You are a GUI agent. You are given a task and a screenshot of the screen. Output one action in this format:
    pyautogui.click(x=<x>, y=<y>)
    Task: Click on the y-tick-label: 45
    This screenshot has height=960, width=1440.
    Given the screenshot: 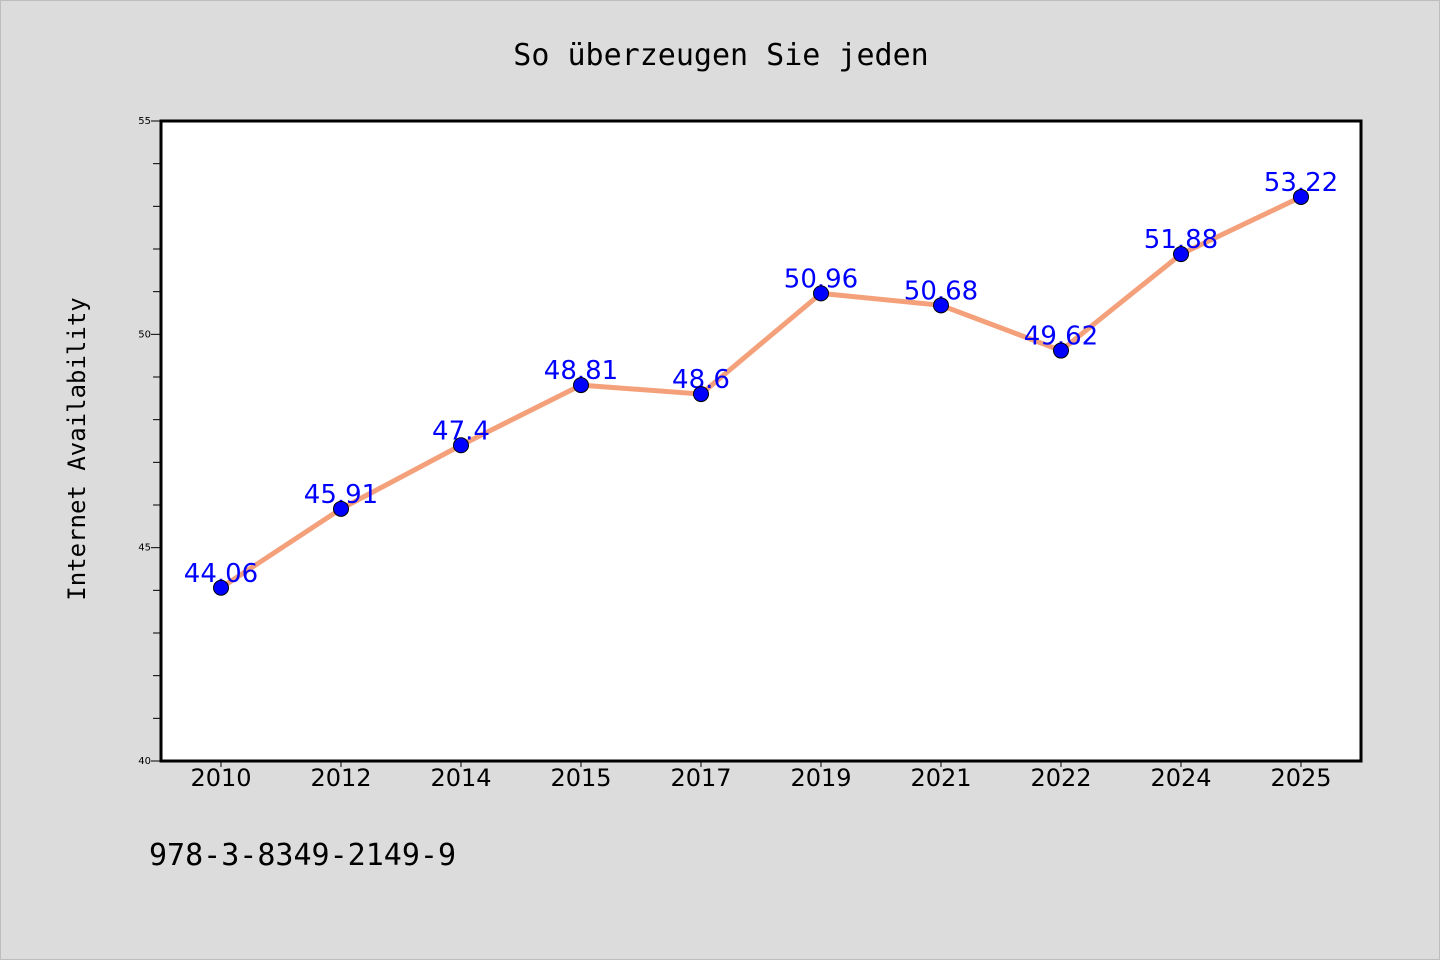 What is the action you would take?
    pyautogui.click(x=144, y=548)
    